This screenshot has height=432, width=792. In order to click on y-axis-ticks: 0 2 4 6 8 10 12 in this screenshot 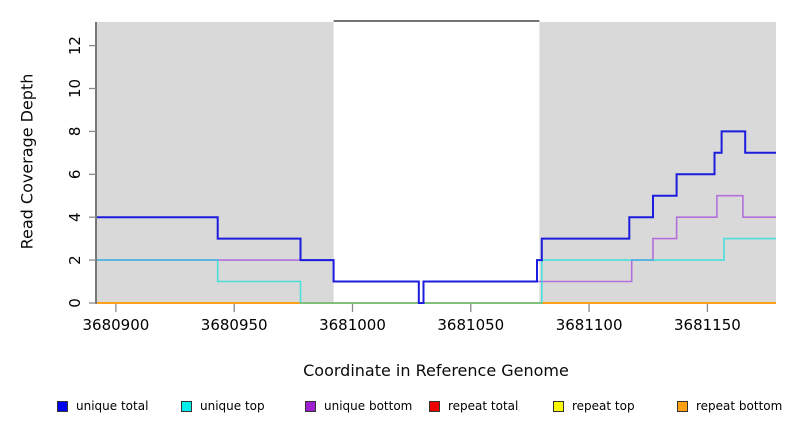, I will do `click(81, 172)`.